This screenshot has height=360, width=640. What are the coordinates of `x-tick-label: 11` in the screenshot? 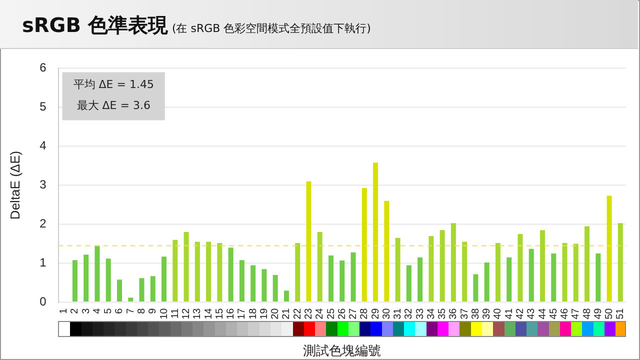 It's located at (175, 313).